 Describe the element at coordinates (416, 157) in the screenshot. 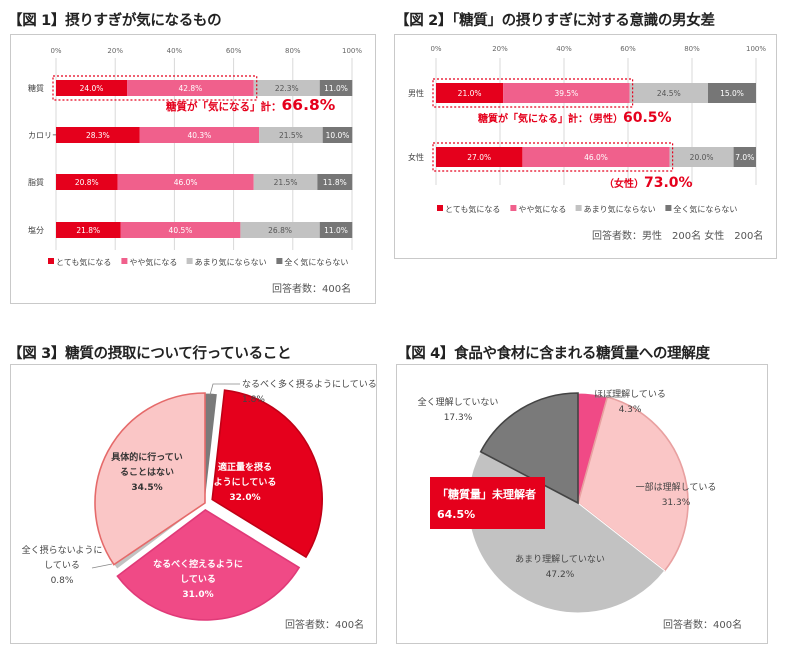

I see `category-label: 女性` at that location.